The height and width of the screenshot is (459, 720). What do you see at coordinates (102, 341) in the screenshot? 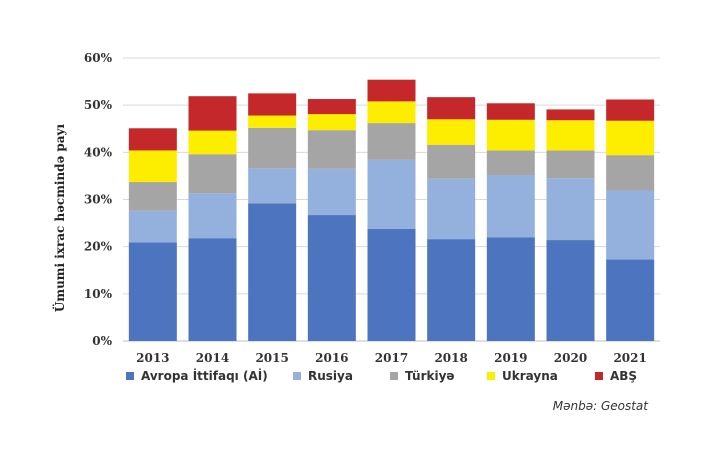
I see `y-tick-label: 0%` at bounding box center [102, 341].